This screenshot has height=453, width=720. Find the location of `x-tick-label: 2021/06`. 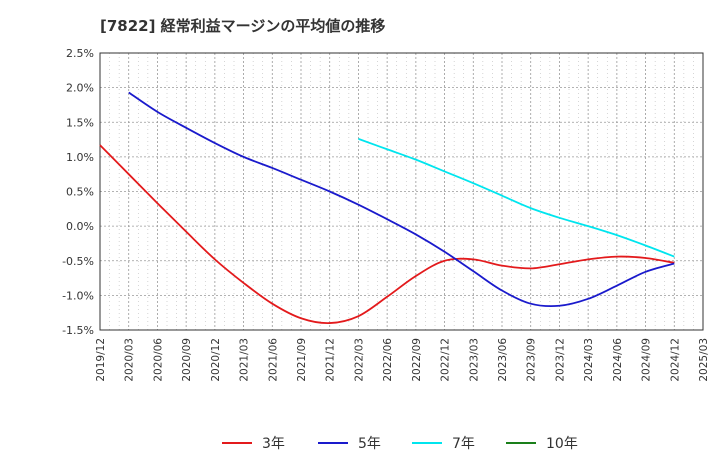

x-tick-label: 2021/06 is located at coordinates (273, 360).